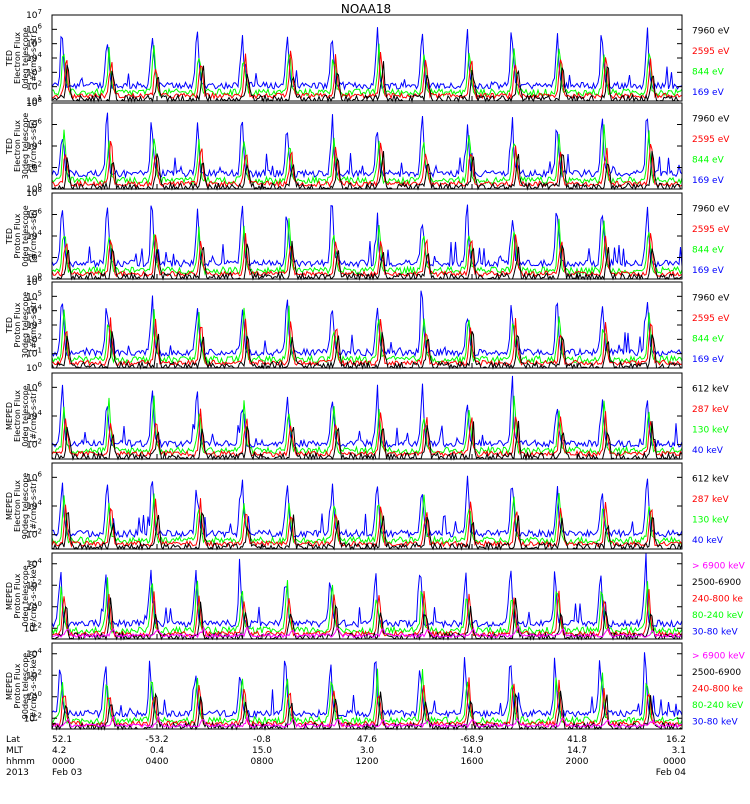  What do you see at coordinates (367, 519) in the screenshot?
I see `series-130-kev-line` at bounding box center [367, 519].